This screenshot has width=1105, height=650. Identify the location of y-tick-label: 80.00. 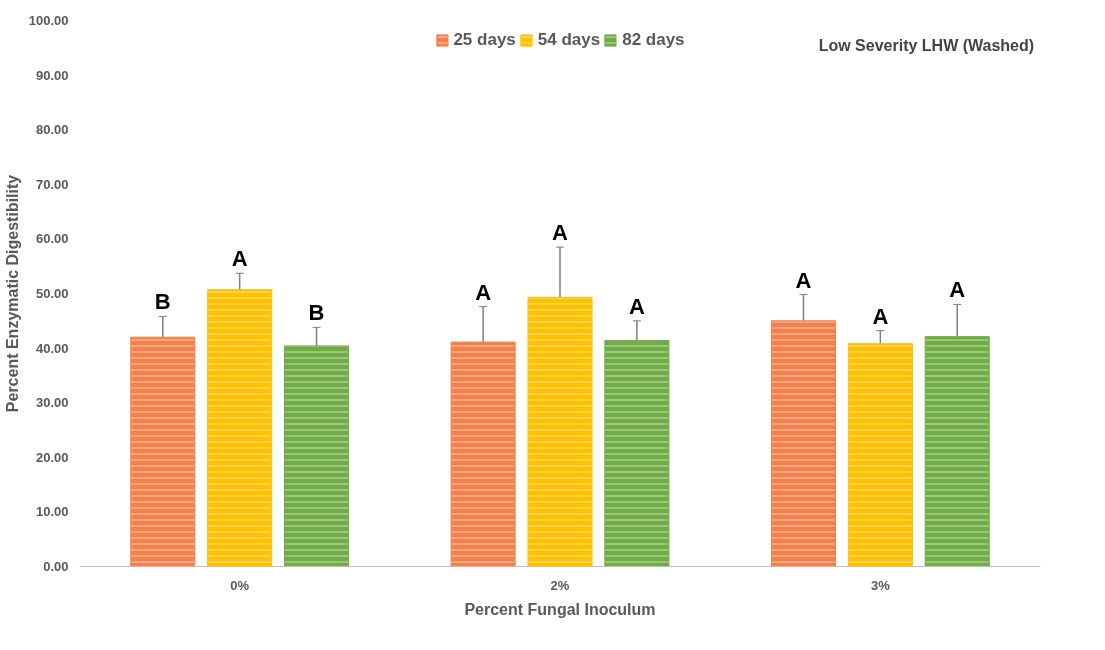
(52, 130).